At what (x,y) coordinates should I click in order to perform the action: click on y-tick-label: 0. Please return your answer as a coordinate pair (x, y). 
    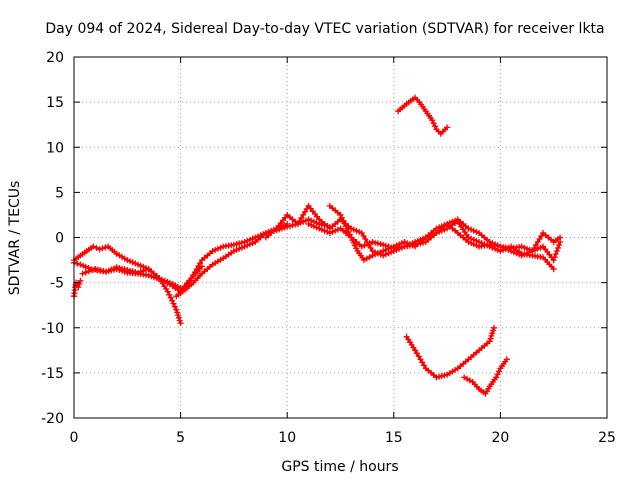
    Looking at the image, I should click on (59, 239).